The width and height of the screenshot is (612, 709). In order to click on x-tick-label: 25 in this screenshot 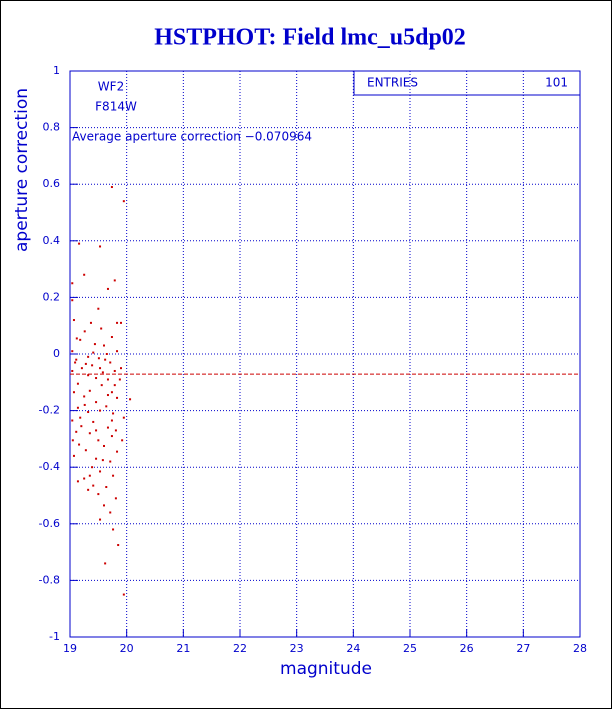, I will do `click(410, 648)`.